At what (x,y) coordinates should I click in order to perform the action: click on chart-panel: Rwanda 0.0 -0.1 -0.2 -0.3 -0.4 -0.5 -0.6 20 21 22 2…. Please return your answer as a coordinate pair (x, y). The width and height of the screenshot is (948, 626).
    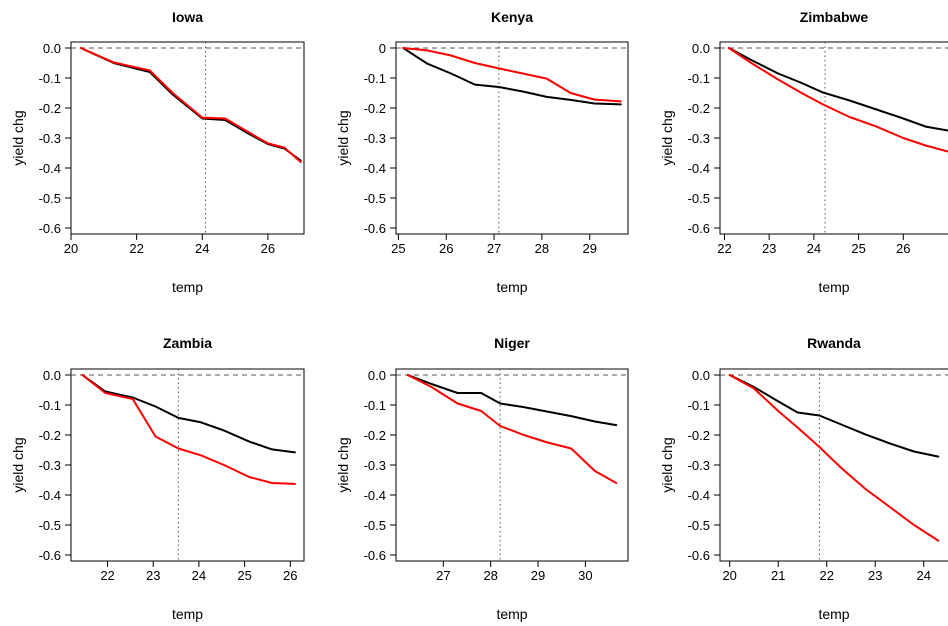
    Looking at the image, I should click on (803, 478).